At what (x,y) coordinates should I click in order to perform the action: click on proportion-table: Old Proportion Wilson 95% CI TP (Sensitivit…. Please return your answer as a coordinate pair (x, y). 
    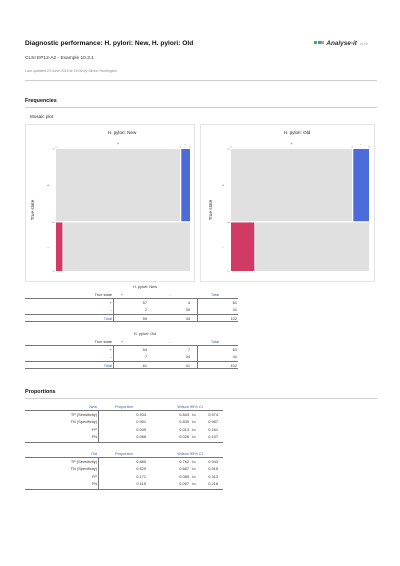
    Looking at the image, I should click on (200, 473).